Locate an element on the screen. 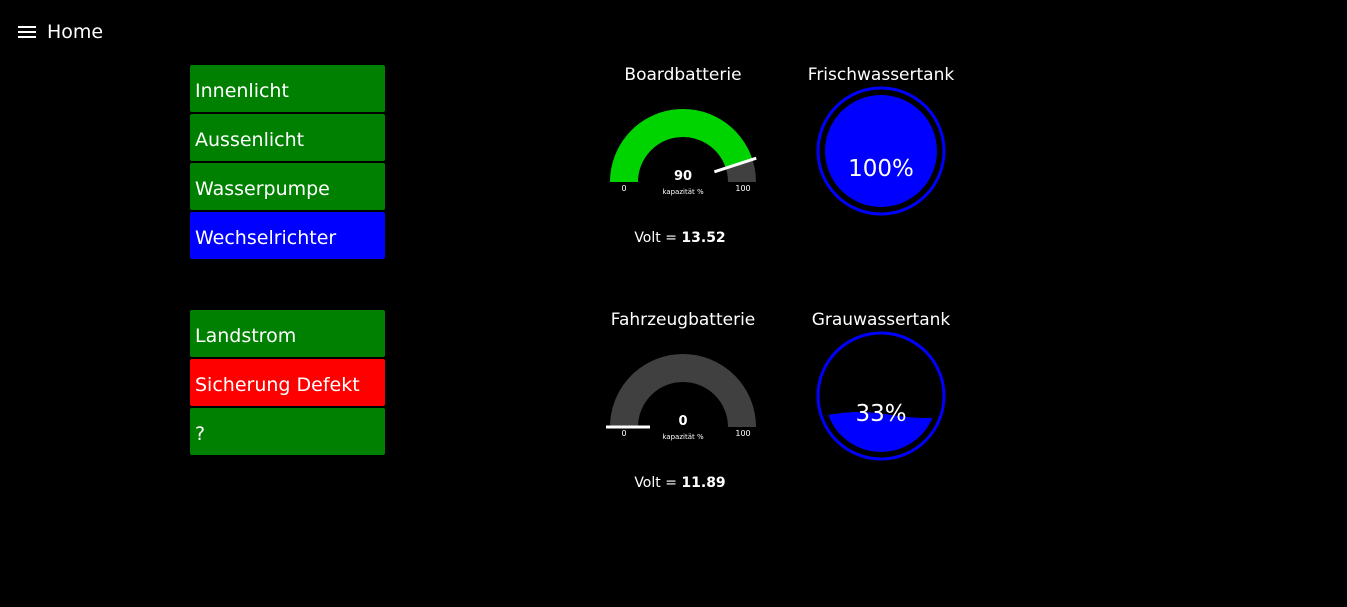 This screenshot has height=607, width=1347. grauwassertank-gauge: 33% is located at coordinates (881, 396).